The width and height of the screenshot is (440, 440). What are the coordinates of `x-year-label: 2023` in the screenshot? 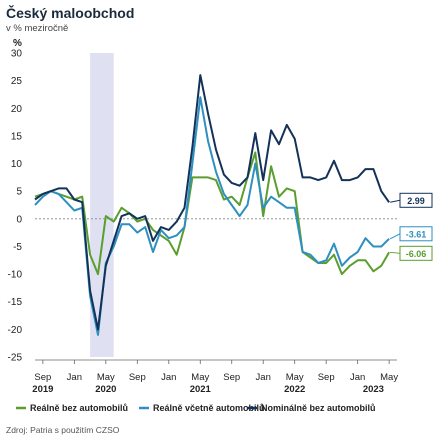 It's located at (373, 389).